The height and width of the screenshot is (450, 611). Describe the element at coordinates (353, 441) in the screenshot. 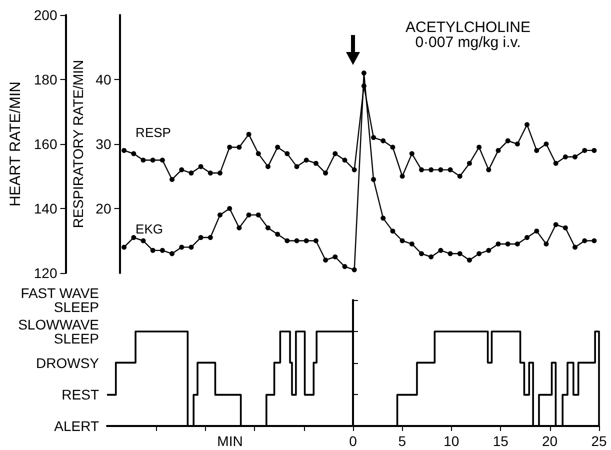

I see `x-tick-label: 0` at that location.